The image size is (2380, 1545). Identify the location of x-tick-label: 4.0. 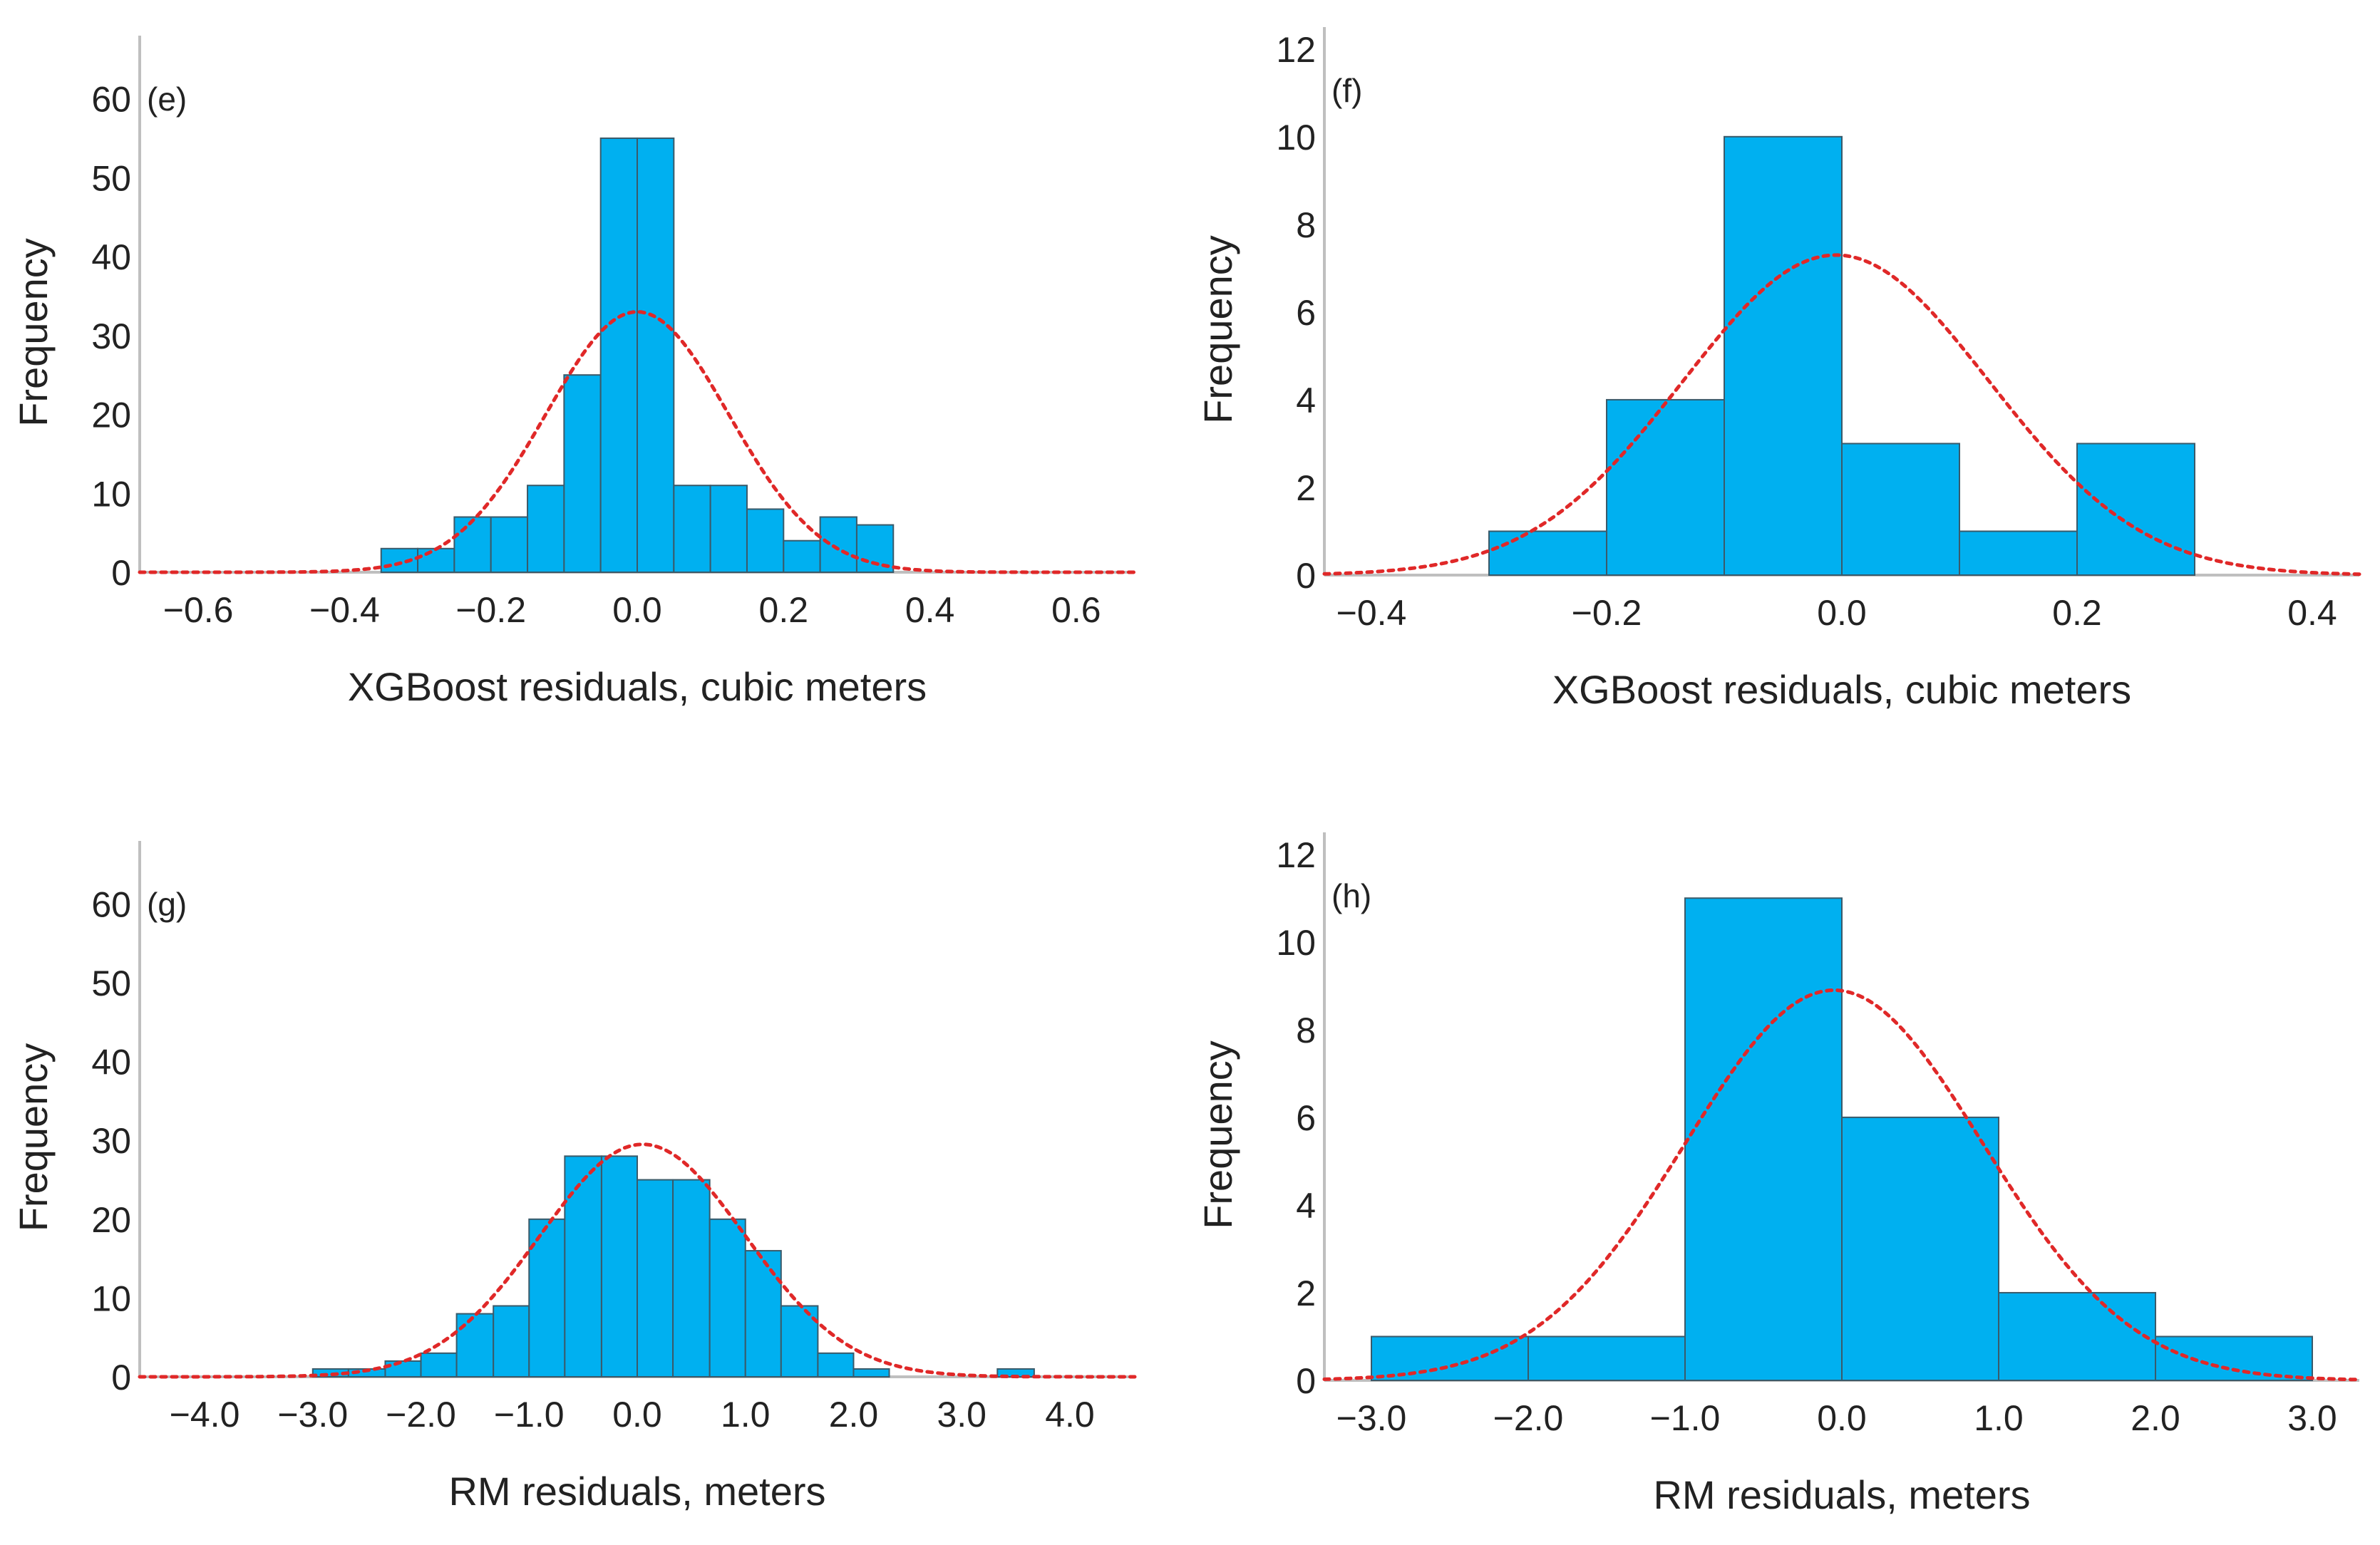
(1070, 1415).